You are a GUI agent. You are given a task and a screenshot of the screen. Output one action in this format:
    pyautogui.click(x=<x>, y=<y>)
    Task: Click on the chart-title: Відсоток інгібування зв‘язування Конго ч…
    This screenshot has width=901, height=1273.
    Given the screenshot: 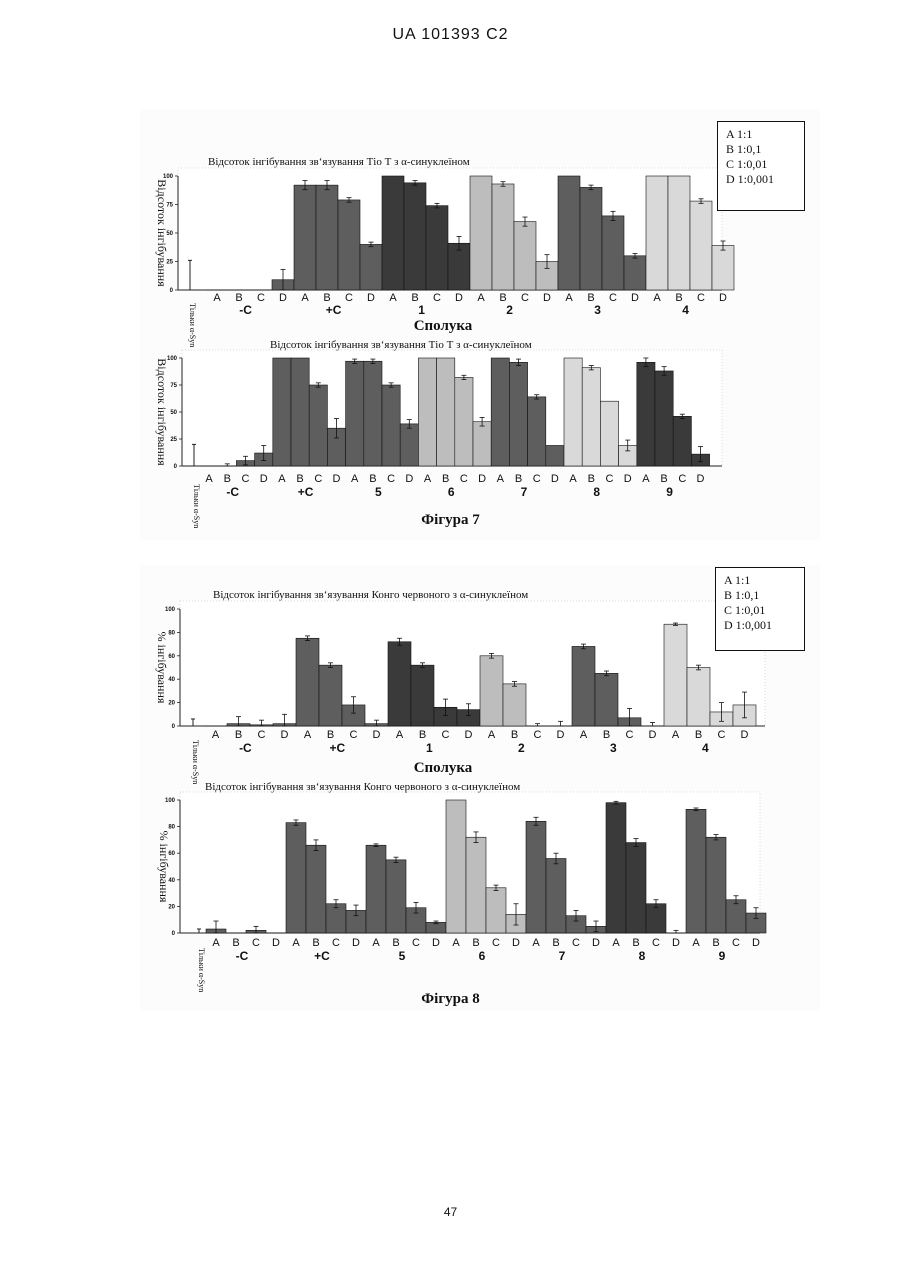 What is the action you would take?
    pyautogui.click(x=362, y=787)
    